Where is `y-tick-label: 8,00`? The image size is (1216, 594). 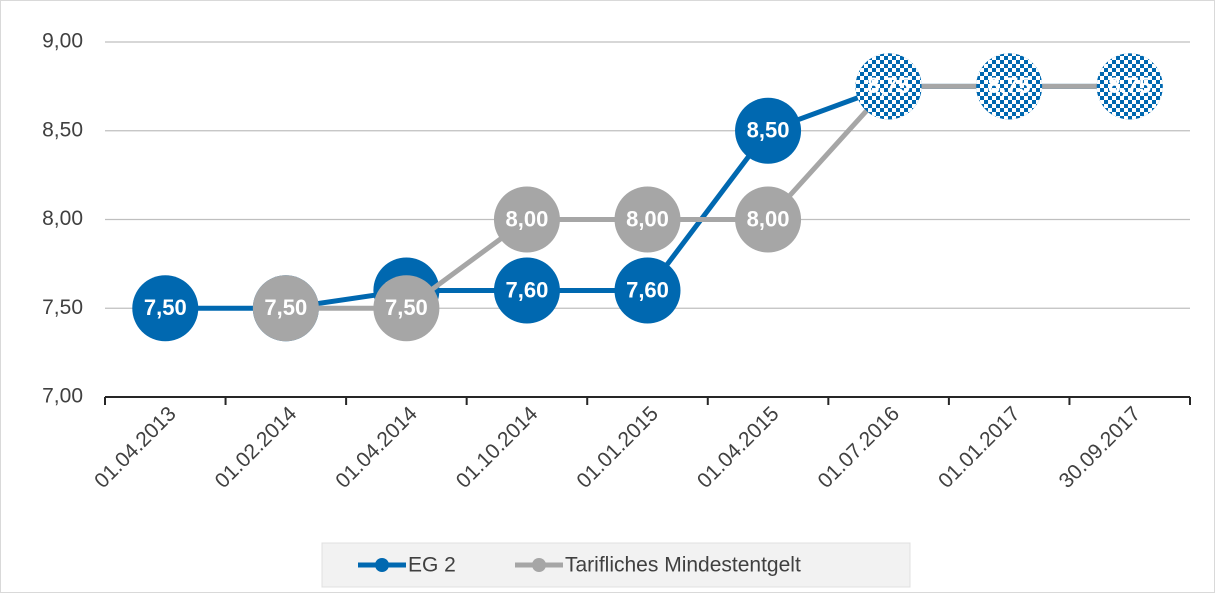 y-tick-label: 8,00 is located at coordinates (62, 218).